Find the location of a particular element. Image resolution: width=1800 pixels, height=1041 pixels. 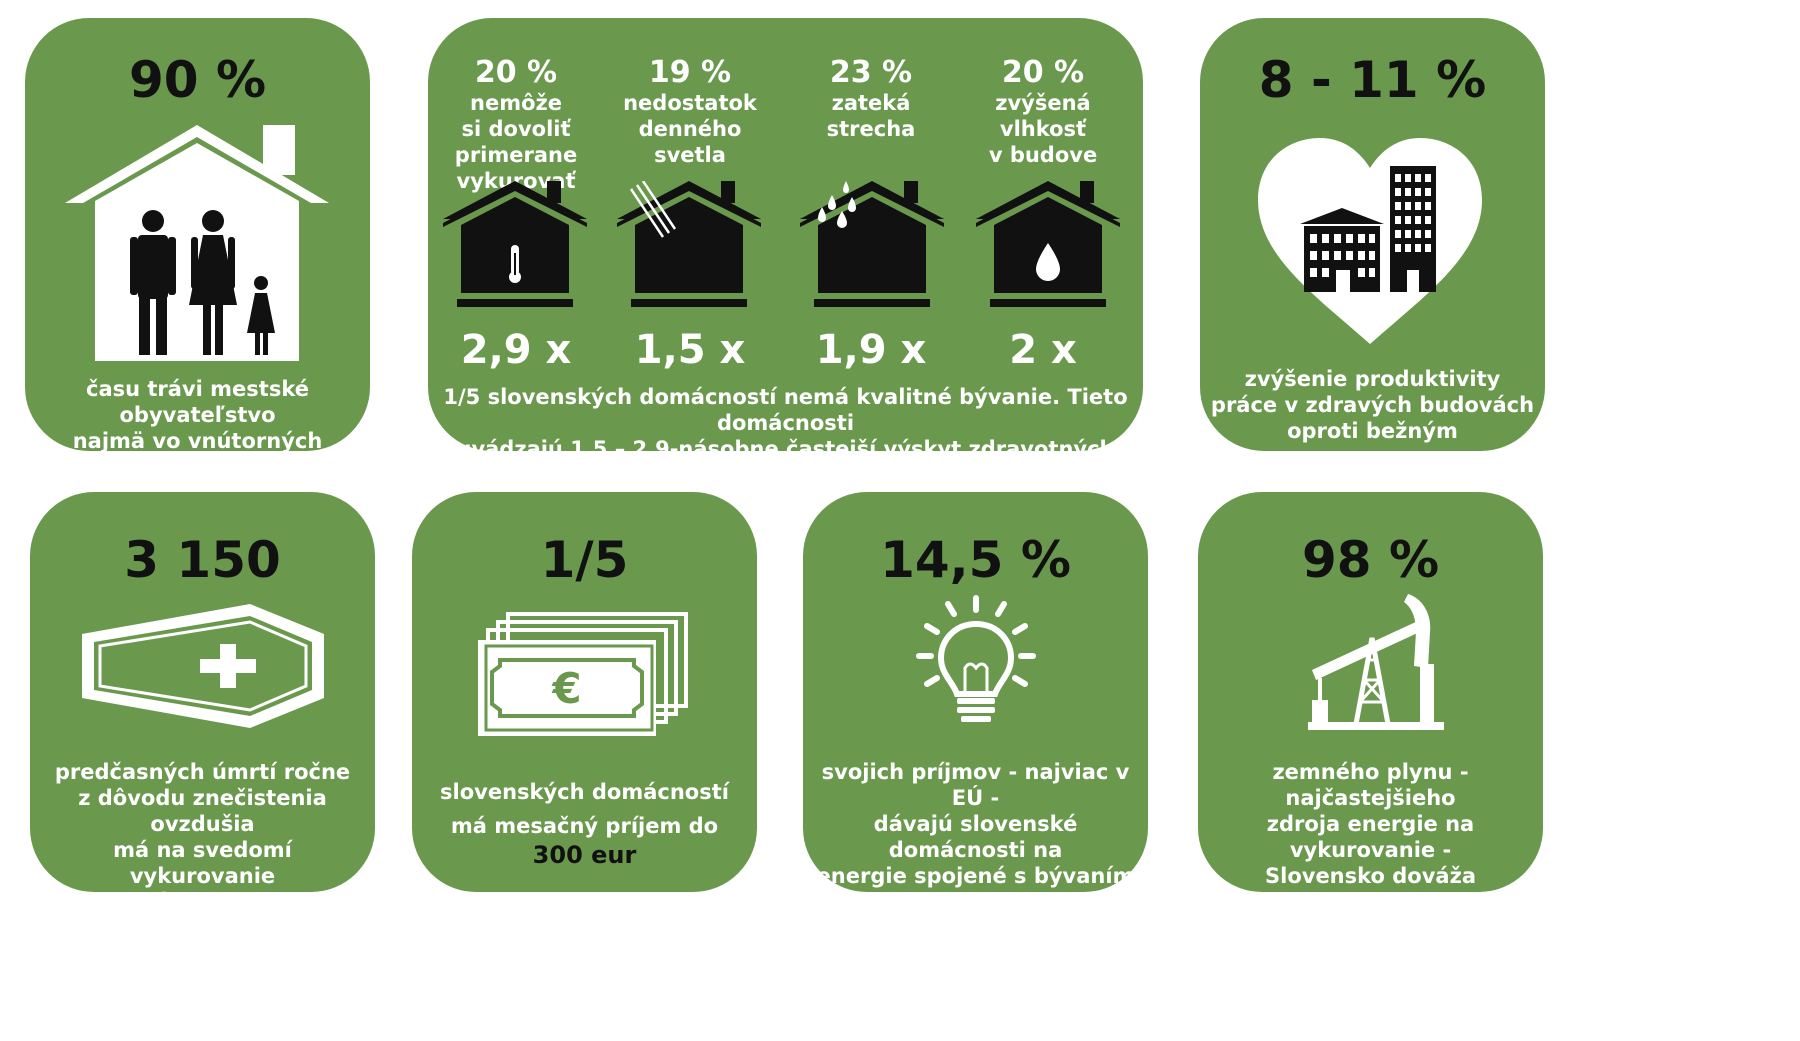

house-humidity-icon is located at coordinates (1048, 244).